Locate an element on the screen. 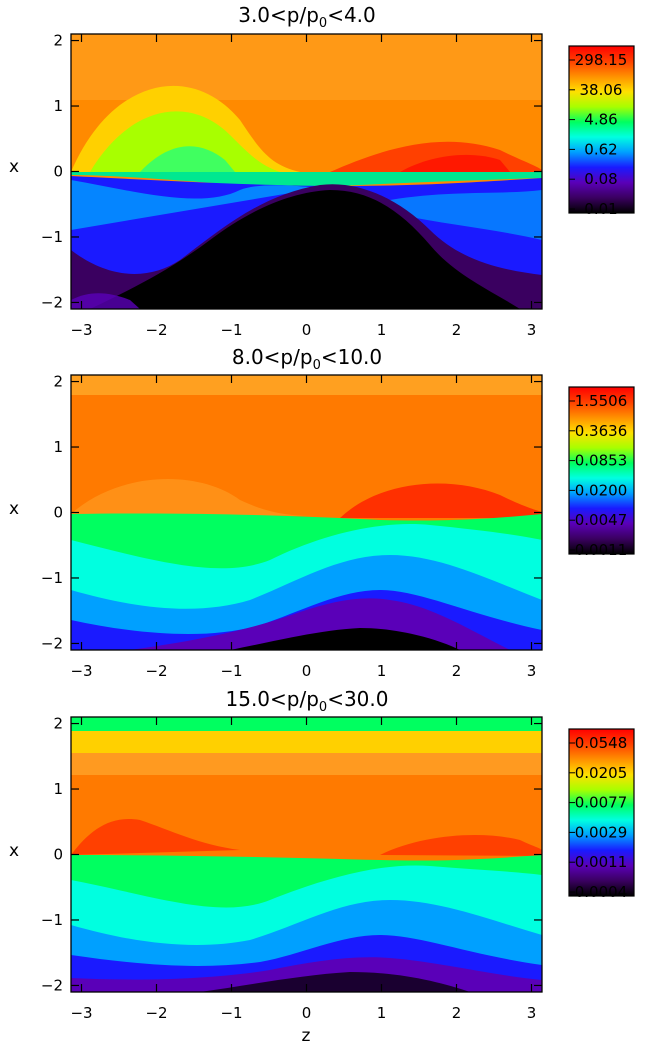 The height and width of the screenshot is (1048, 664). colorbar-label: 1.5506 is located at coordinates (601, 401).